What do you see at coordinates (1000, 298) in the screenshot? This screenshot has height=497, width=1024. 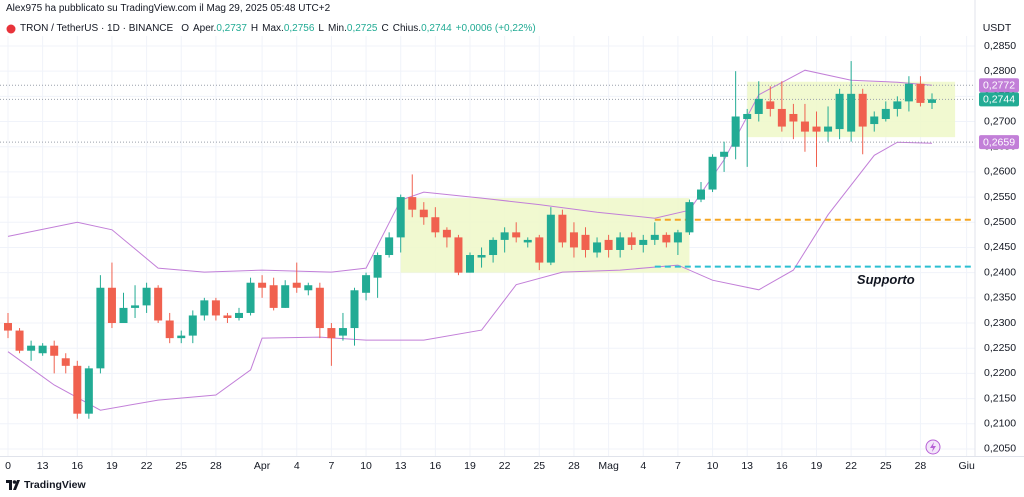 I see `y-tick-label: 0,2350` at bounding box center [1000, 298].